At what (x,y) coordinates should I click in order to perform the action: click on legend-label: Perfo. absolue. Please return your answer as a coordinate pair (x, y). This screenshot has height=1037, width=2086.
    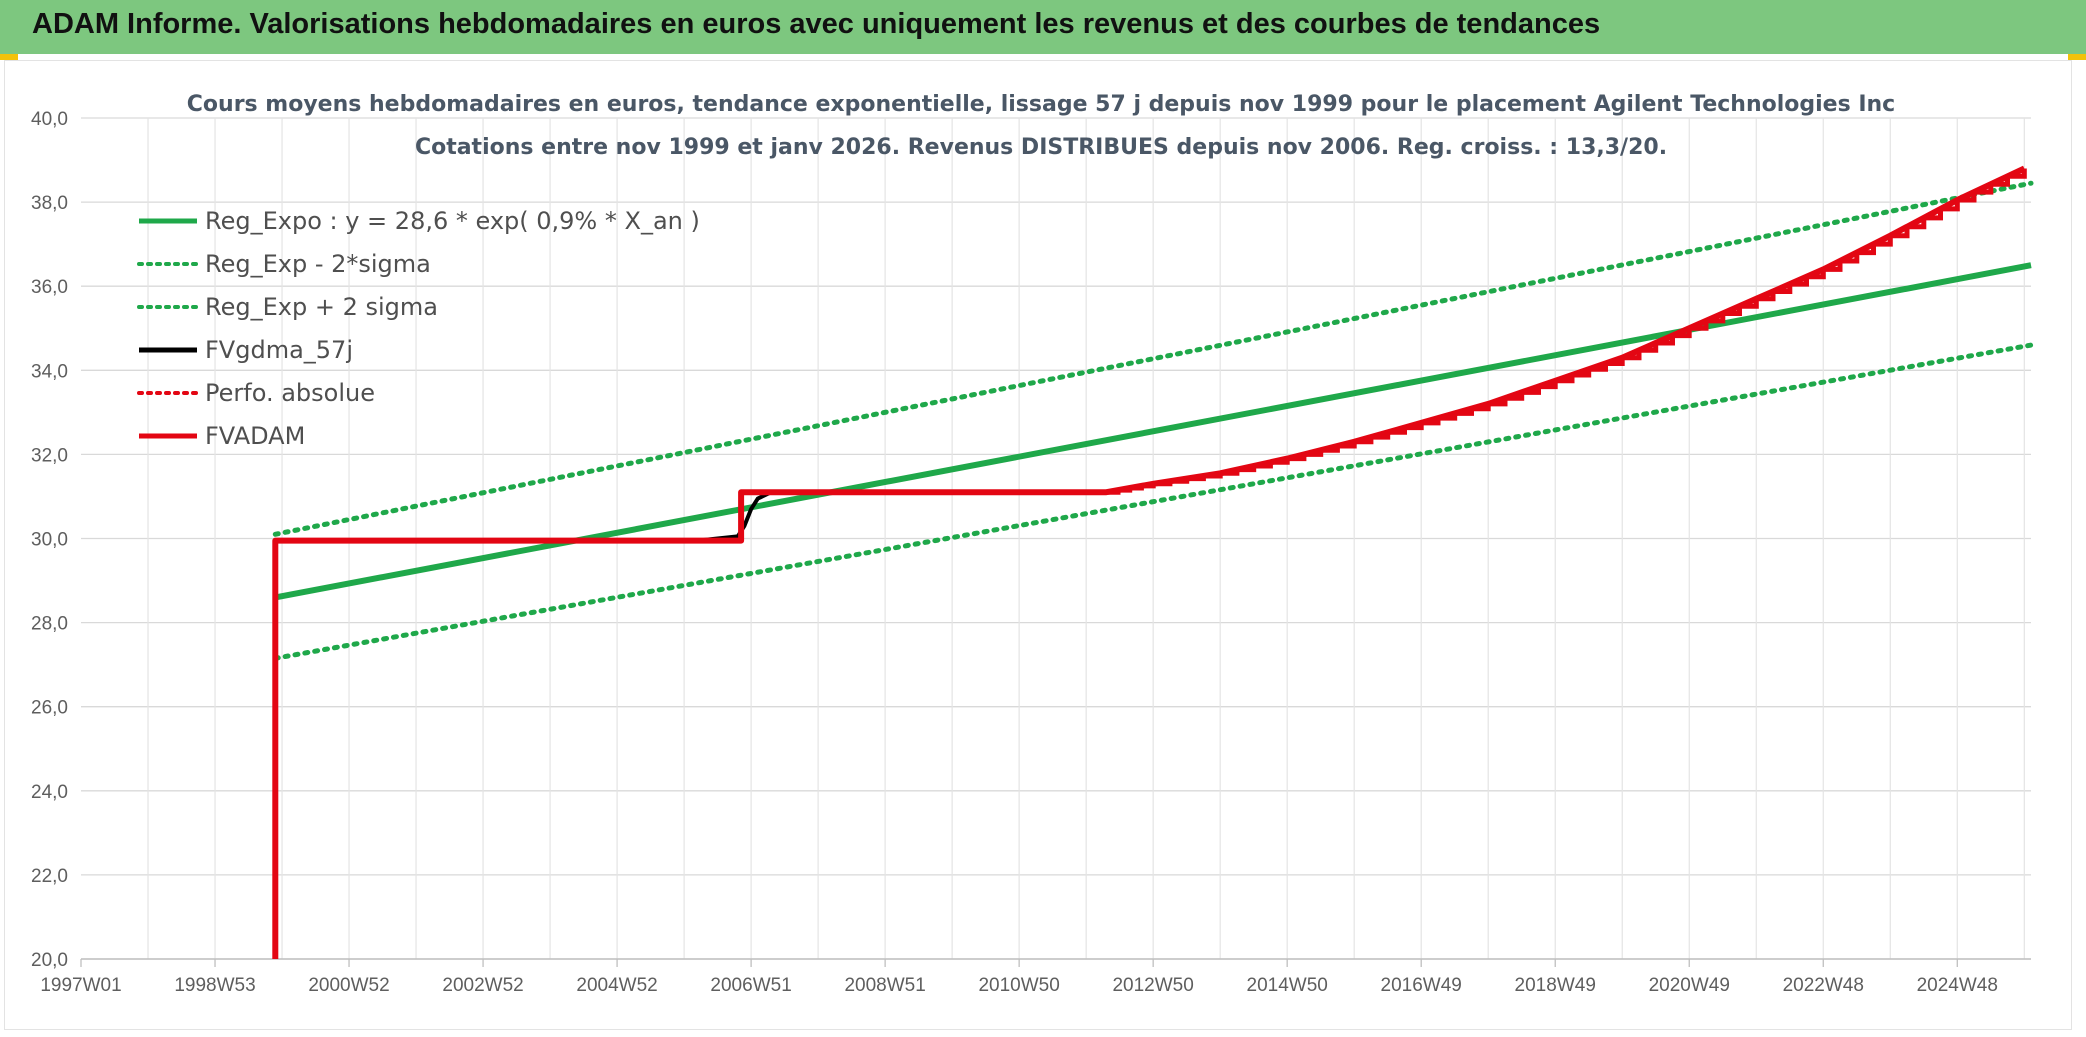
    Looking at the image, I should click on (290, 393).